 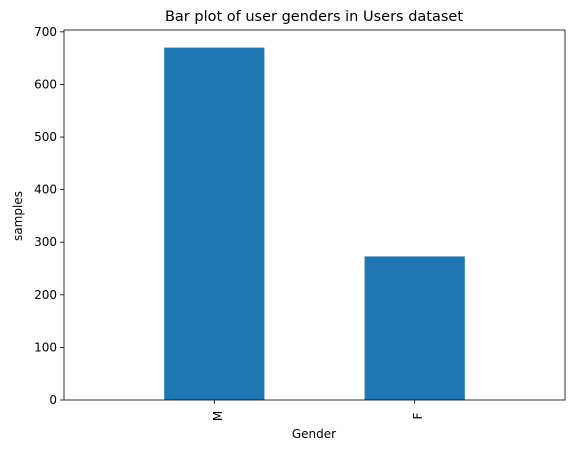 I want to click on y-tick-label-700: 700, so click(x=45, y=32).